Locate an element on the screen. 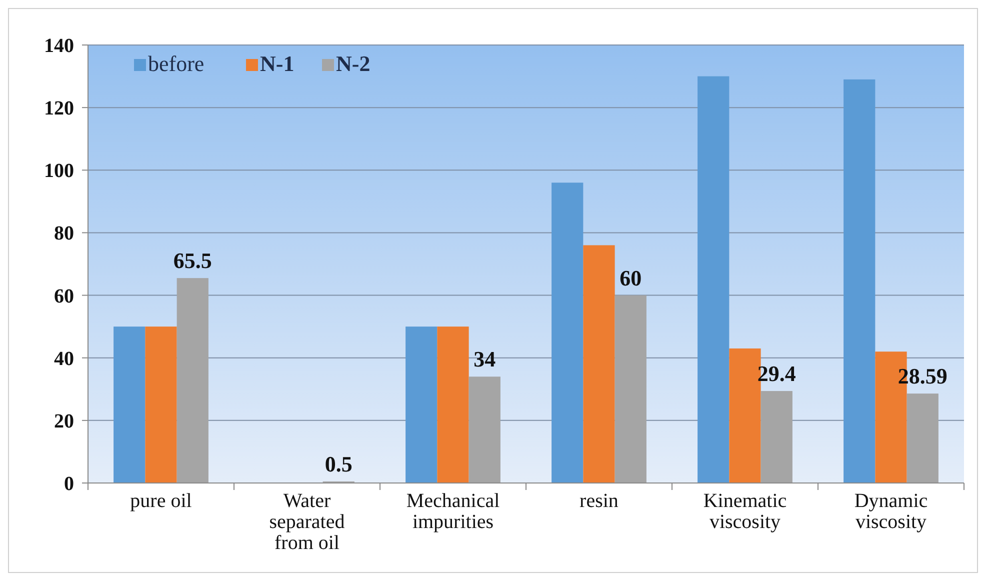 The width and height of the screenshot is (986, 581). x-tick-label: Water separated from oil is located at coordinates (307, 522).